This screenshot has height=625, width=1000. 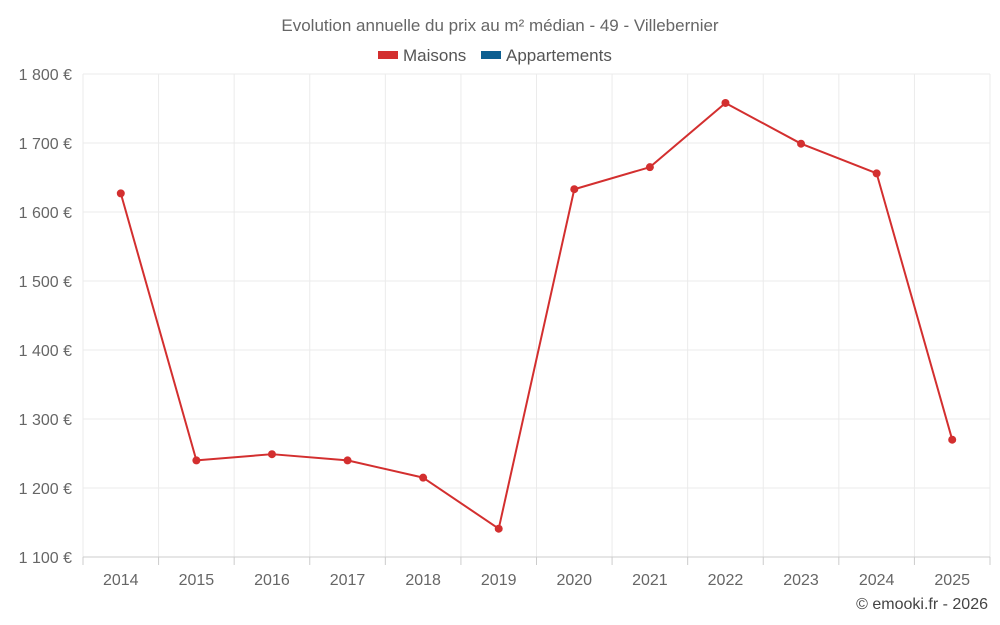 What do you see at coordinates (559, 55) in the screenshot?
I see `legend-label-appartements: Appartements` at bounding box center [559, 55].